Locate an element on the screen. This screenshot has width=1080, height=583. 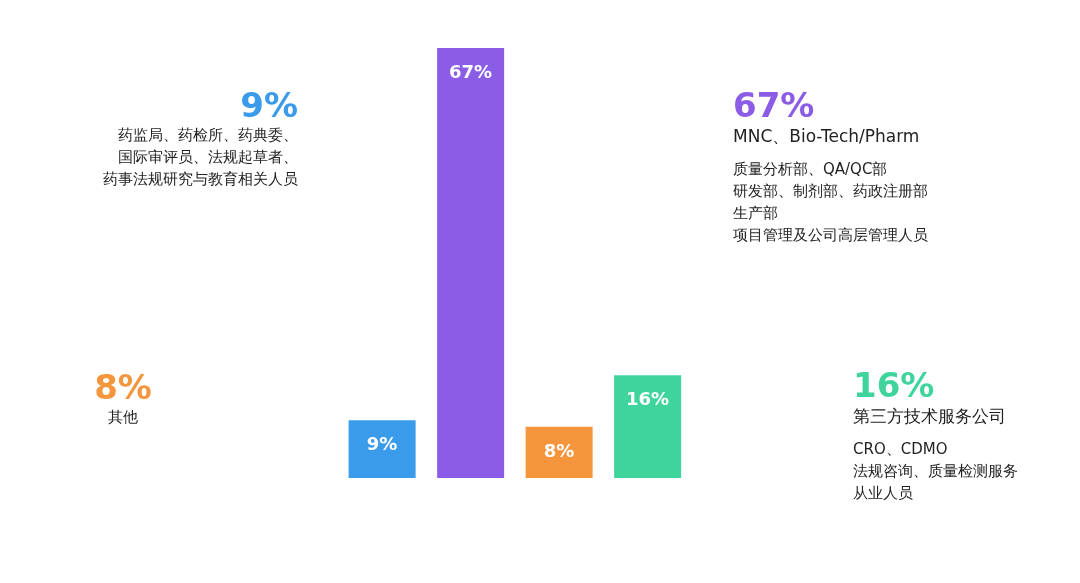
text: 第三方技术服务公司 is located at coordinates (930, 416).